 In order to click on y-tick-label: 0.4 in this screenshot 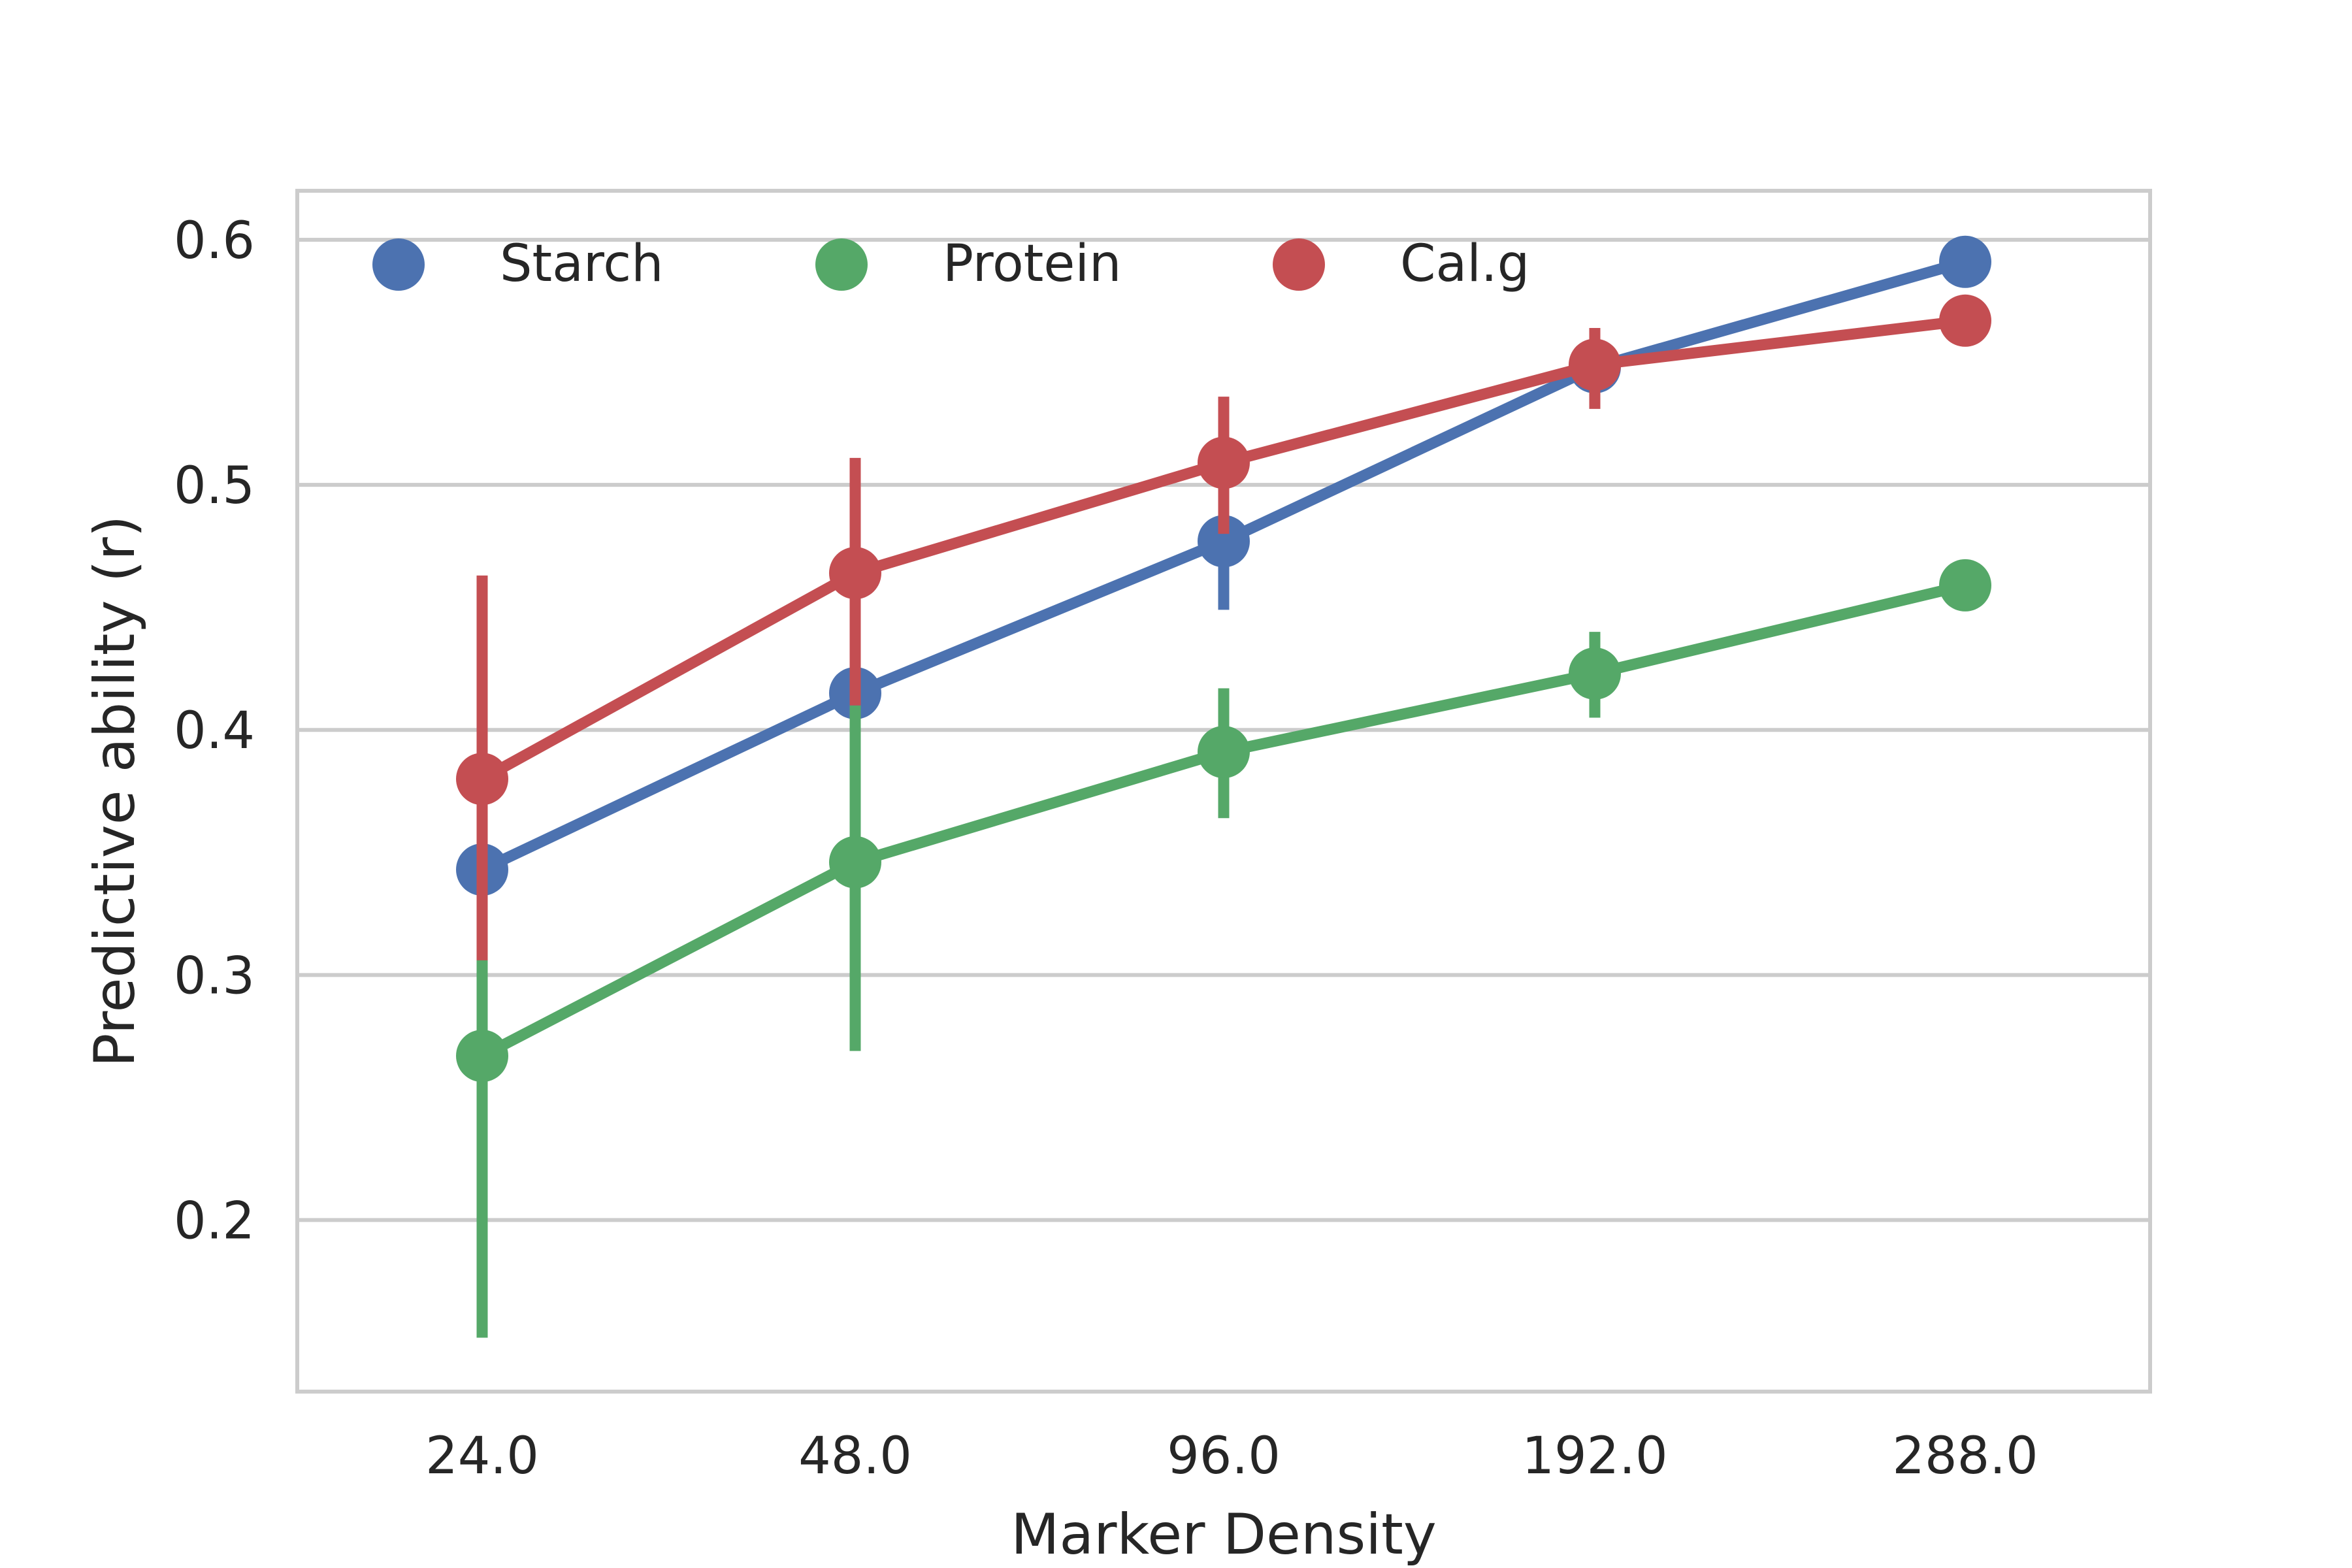, I will do `click(214, 731)`.